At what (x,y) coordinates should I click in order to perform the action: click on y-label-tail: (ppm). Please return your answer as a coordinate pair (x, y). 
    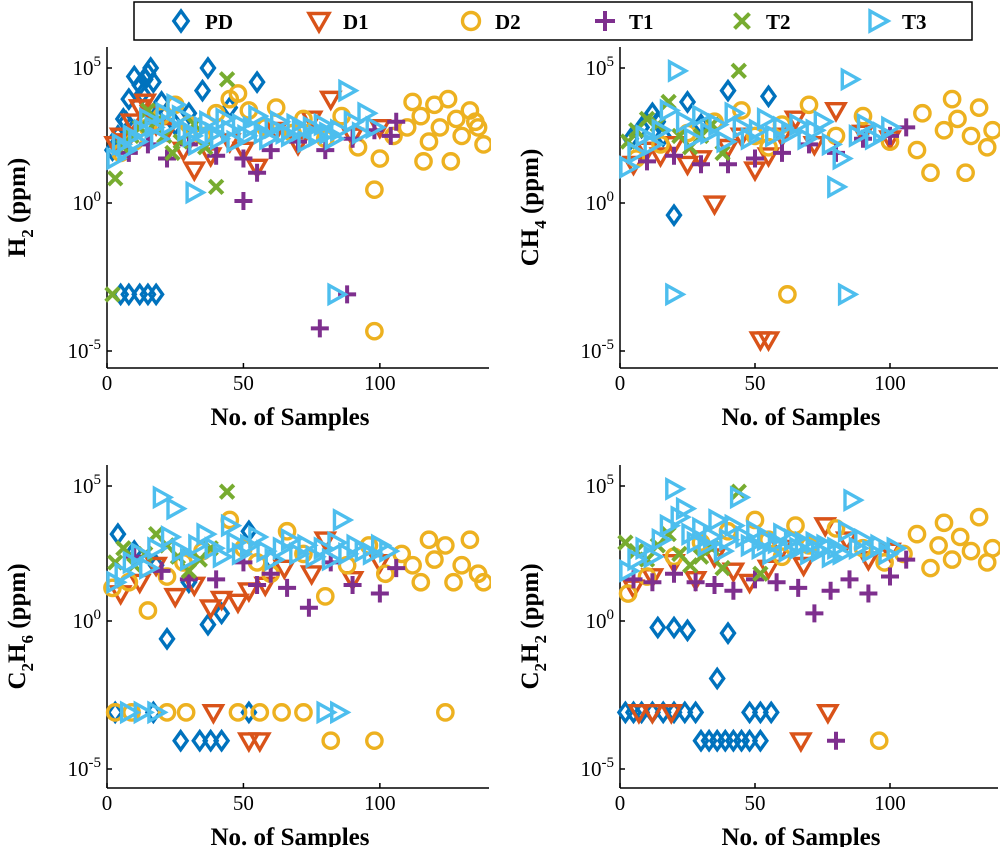
    Looking at the image, I should click on (17, 194).